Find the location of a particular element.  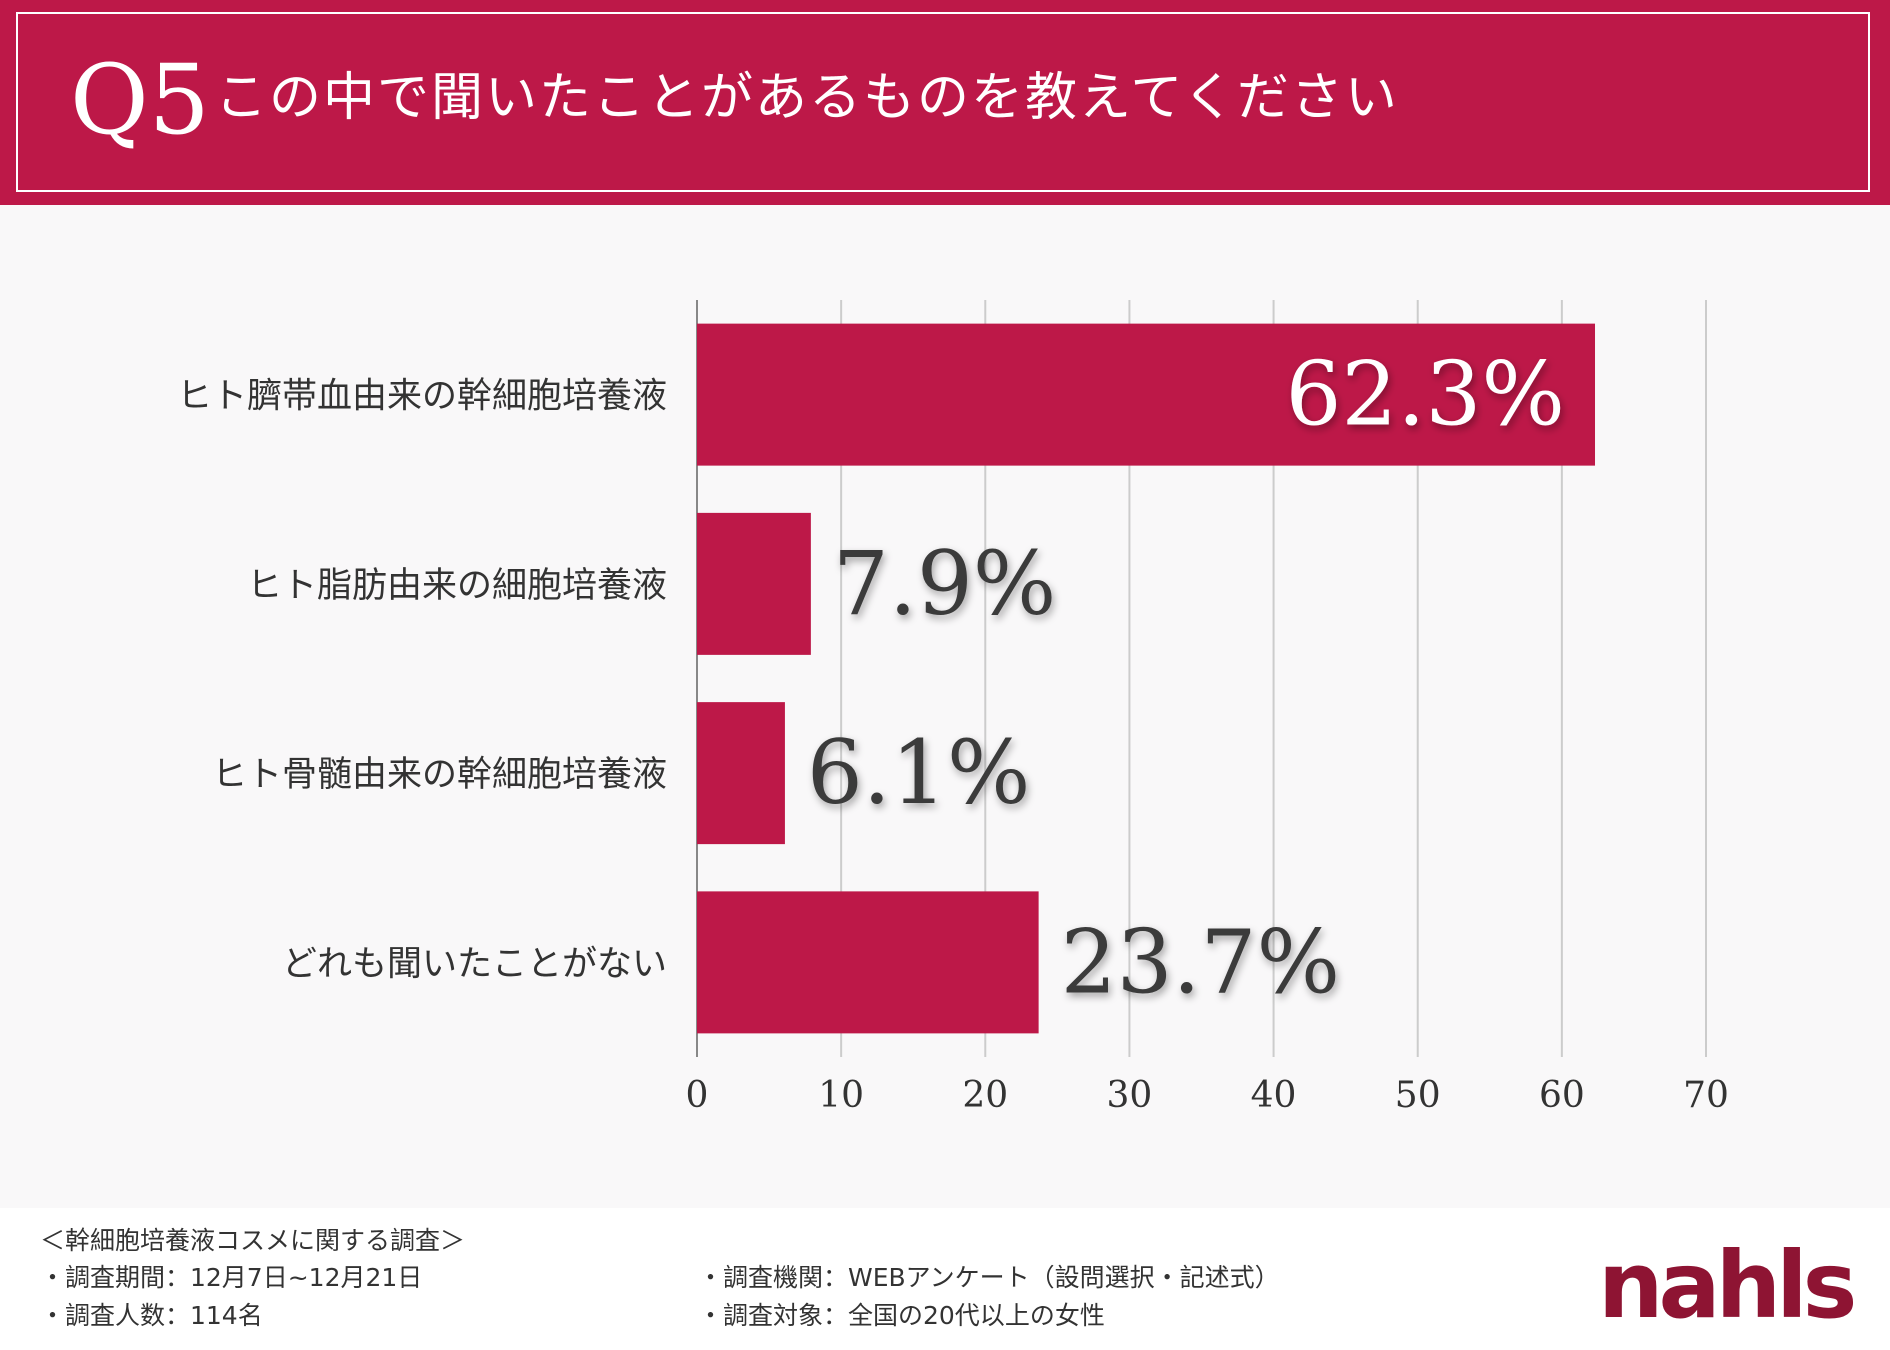

survey-organization: ・調査機関：WEBアンケート（設問選択・記述式） is located at coordinates (989, 1277).